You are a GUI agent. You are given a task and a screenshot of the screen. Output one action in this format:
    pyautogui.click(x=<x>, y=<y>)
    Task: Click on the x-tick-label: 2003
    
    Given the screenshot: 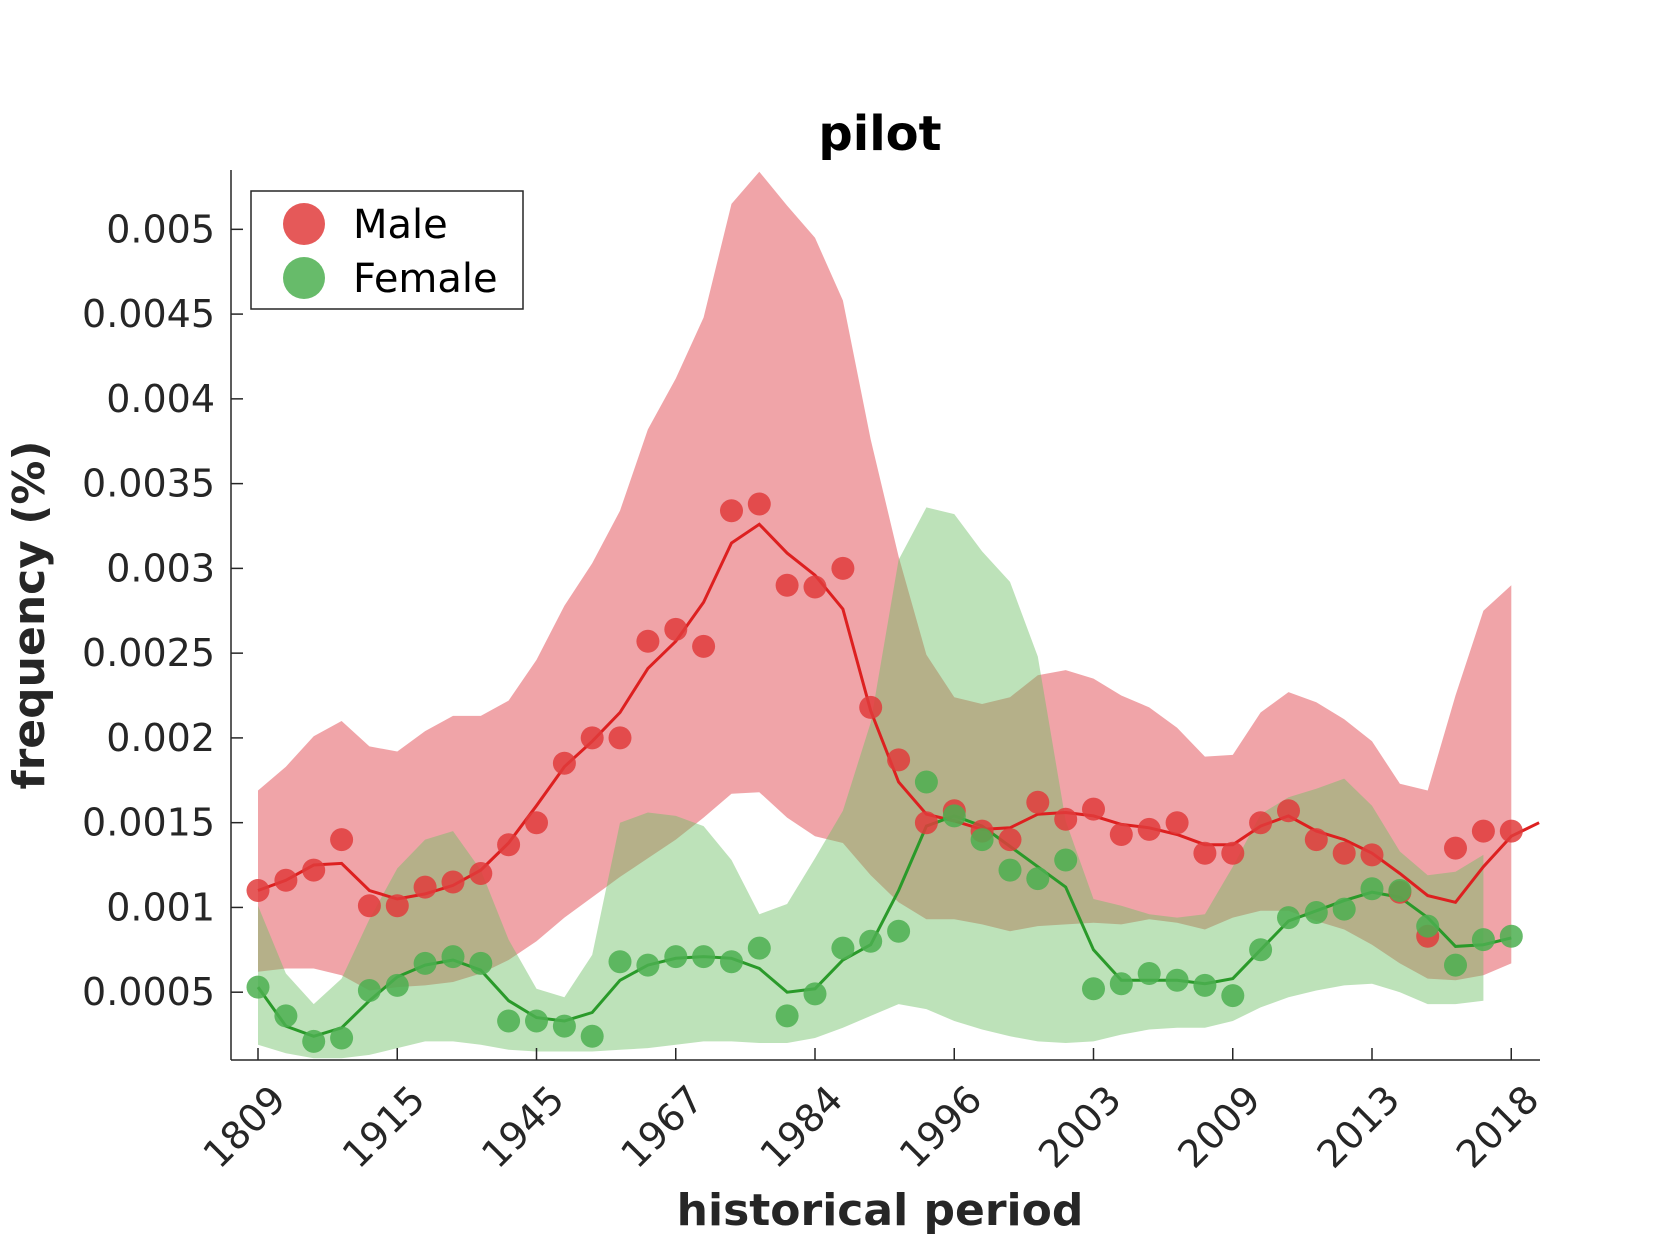 What is the action you would take?
    pyautogui.click(x=1080, y=1127)
    